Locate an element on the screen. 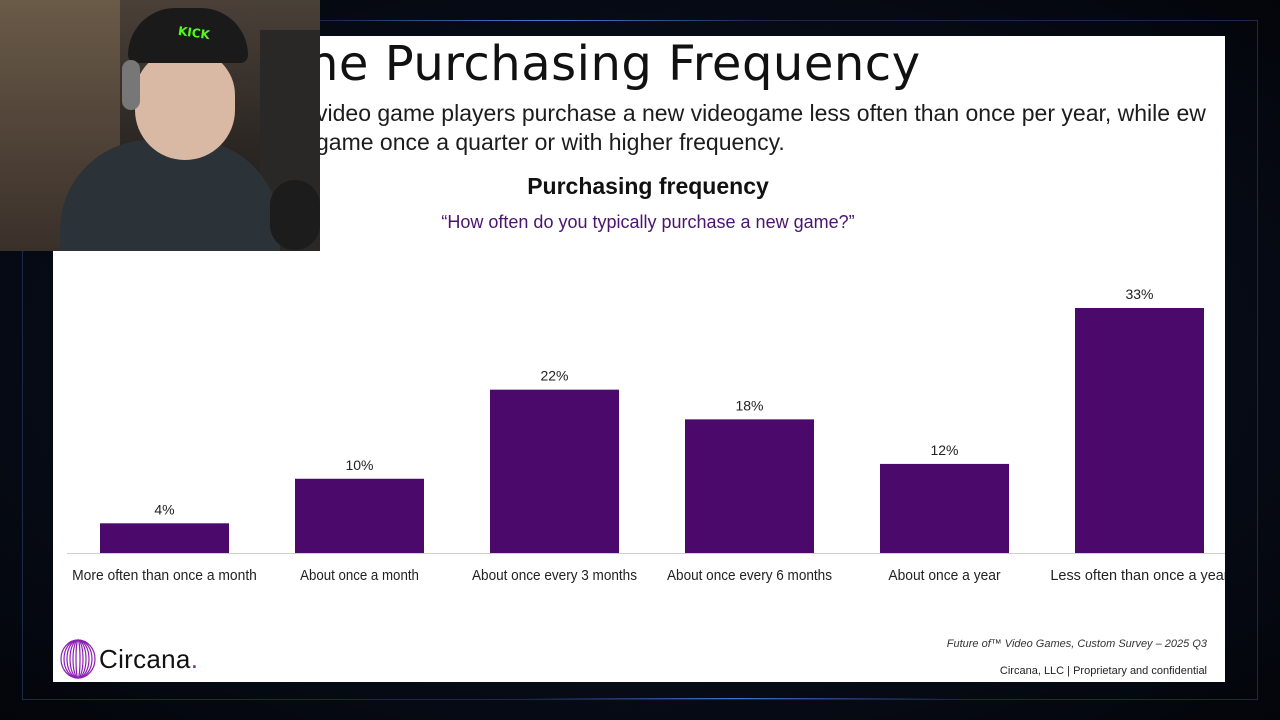 Image resolution: width=1280 pixels, height=720 pixels. data-label: 18% is located at coordinates (749, 405).